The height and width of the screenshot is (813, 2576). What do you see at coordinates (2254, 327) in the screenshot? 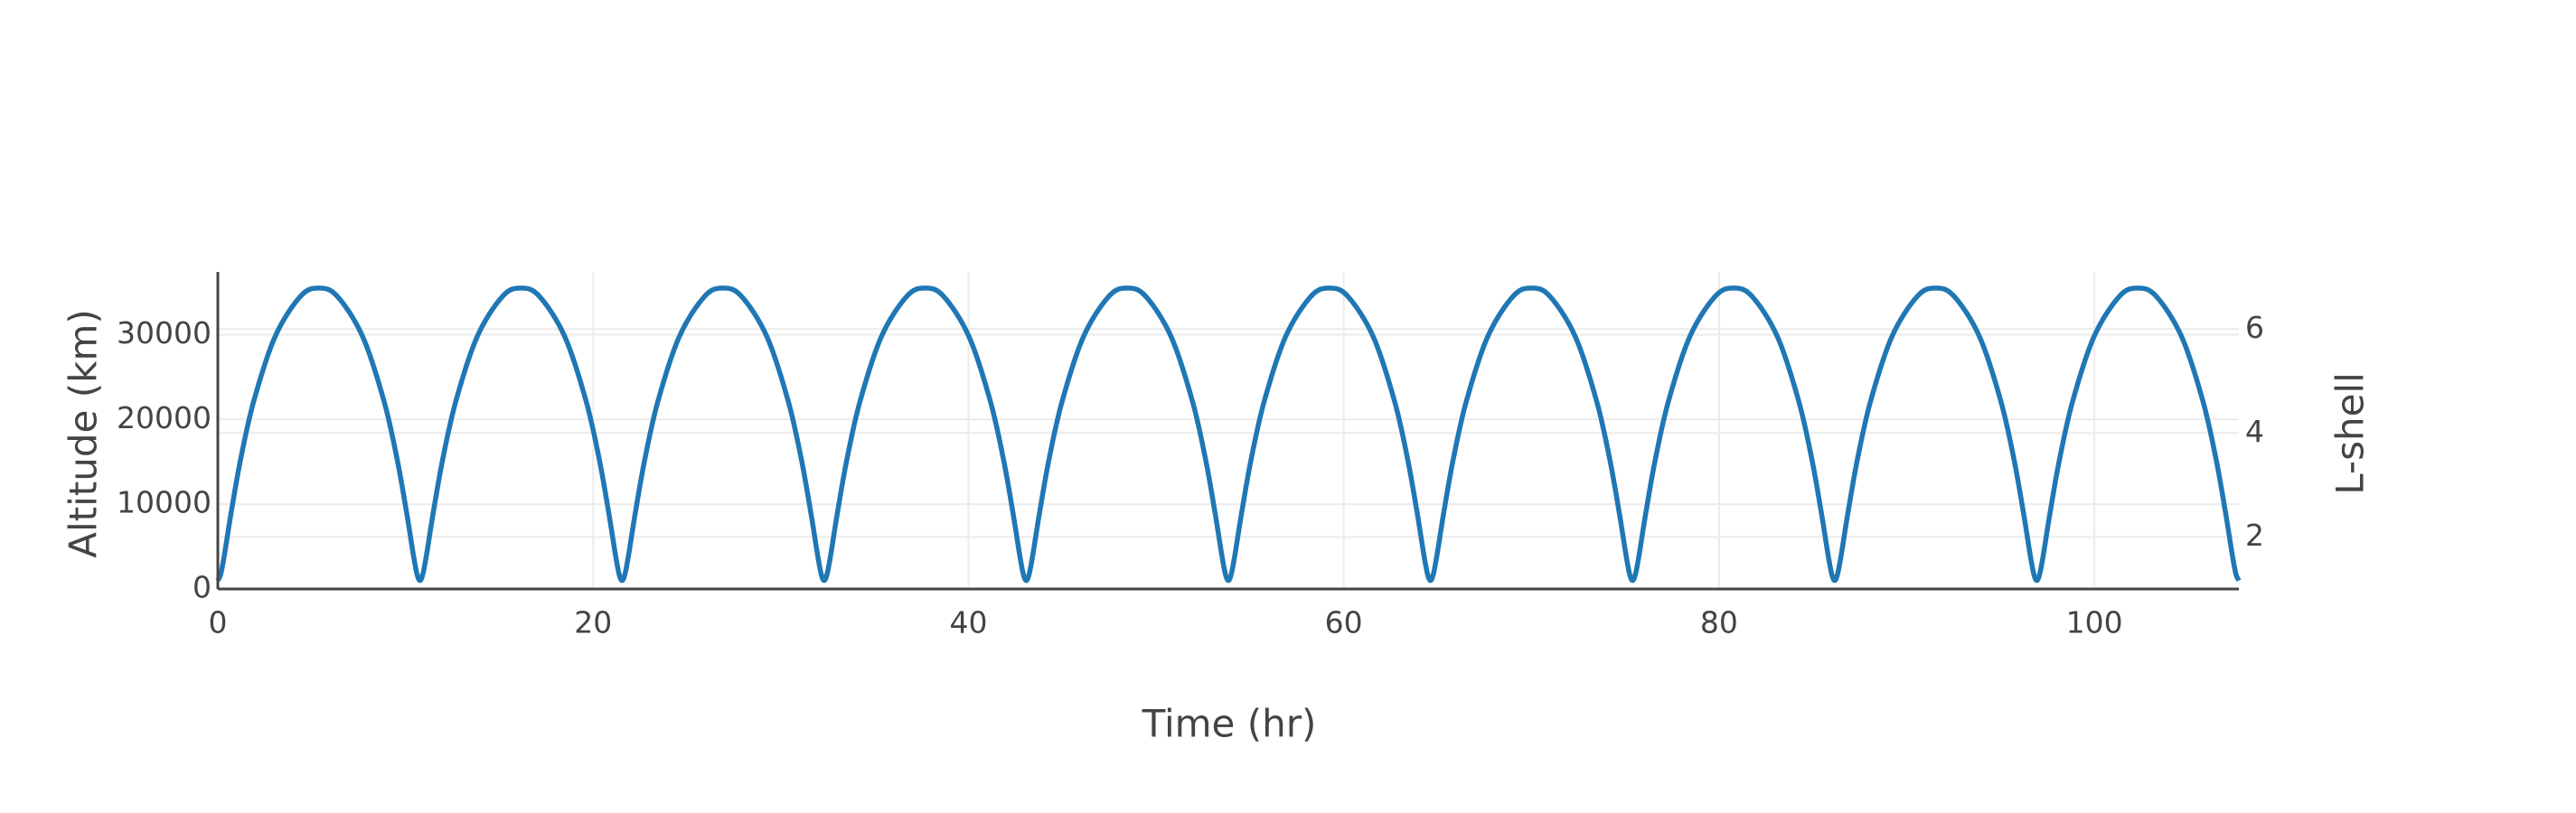
I see `y2-tick-label: 6` at bounding box center [2254, 327].